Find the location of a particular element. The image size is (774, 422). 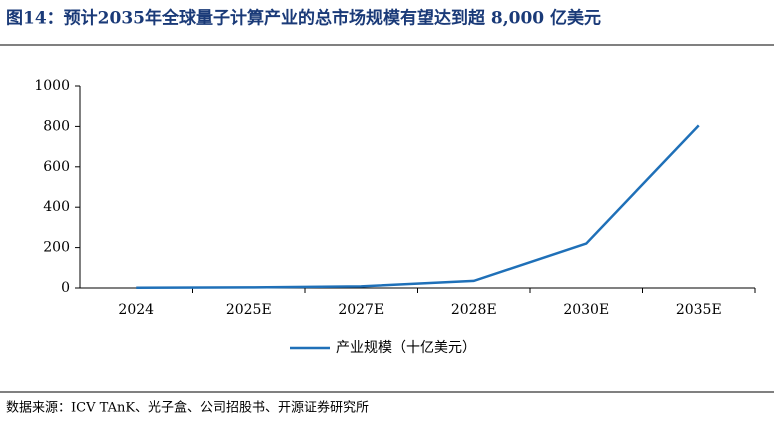

x-tick-label: 2035E is located at coordinates (699, 310).